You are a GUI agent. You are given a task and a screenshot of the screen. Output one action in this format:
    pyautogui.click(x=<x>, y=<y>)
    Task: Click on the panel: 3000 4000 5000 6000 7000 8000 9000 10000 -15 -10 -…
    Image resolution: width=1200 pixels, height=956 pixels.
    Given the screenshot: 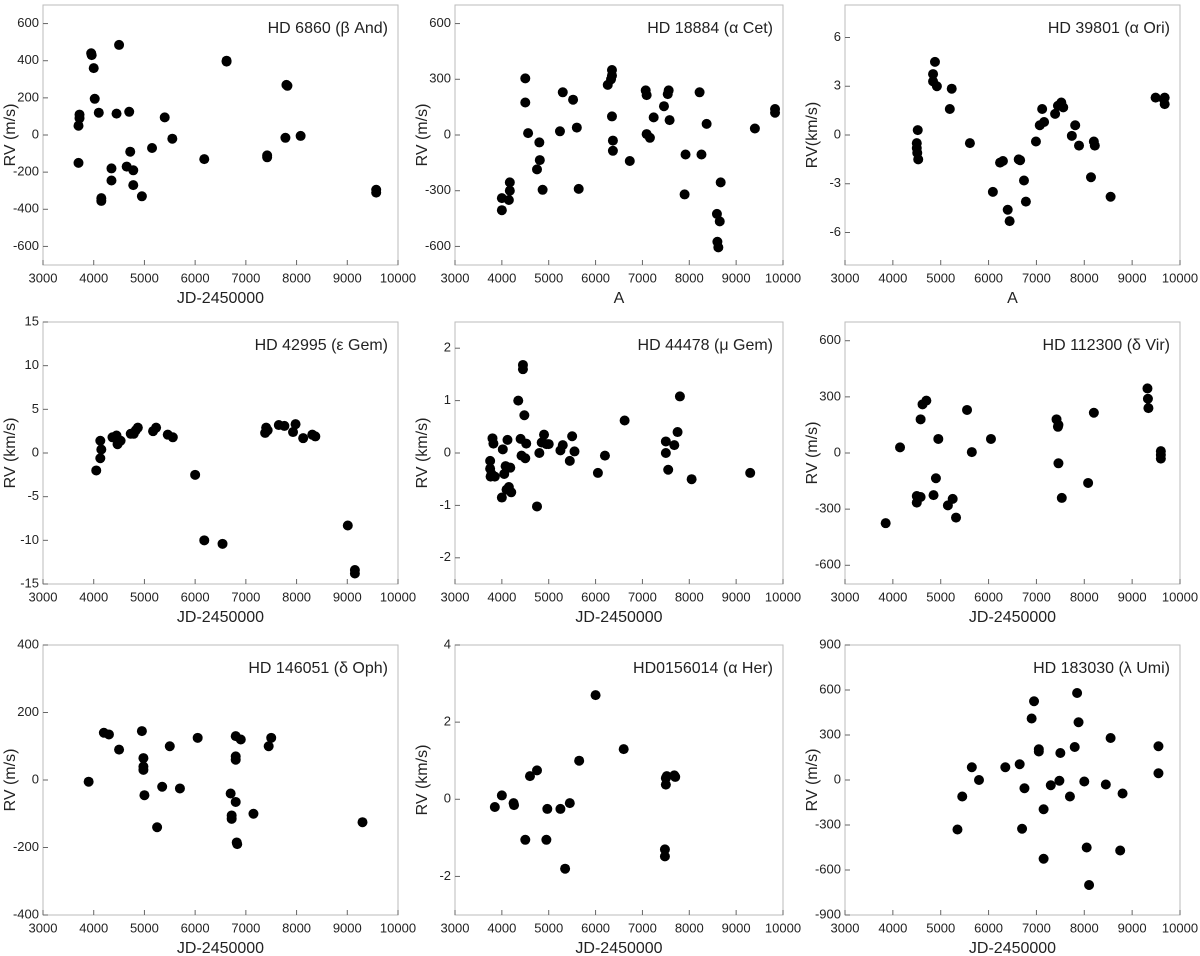 What is the action you would take?
    pyautogui.click(x=209, y=469)
    